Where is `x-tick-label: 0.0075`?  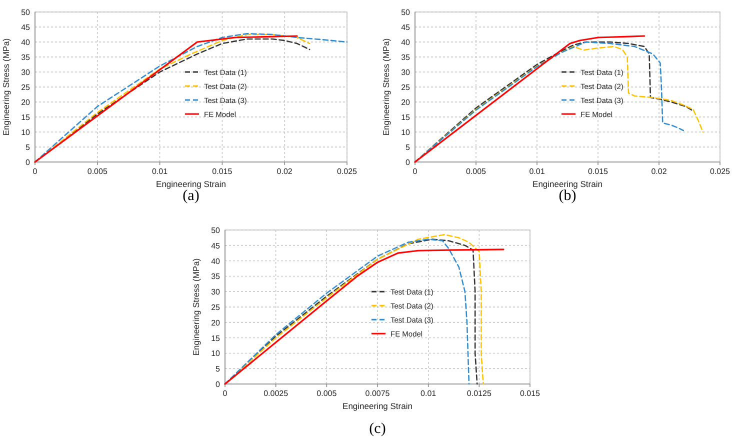
x-tick-label: 0.0075 is located at coordinates (377, 393).